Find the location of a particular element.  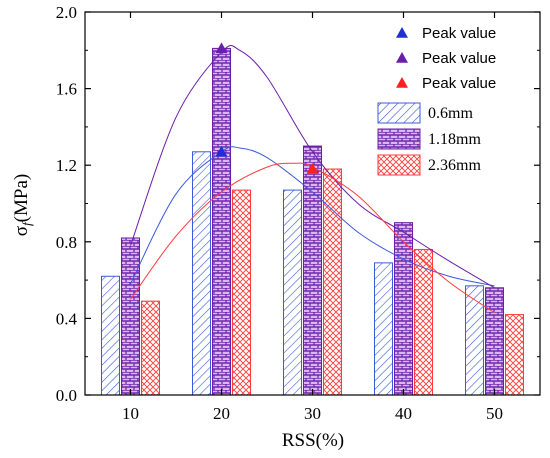

legend-peak-label-2: Peak value is located at coordinates (459, 58).